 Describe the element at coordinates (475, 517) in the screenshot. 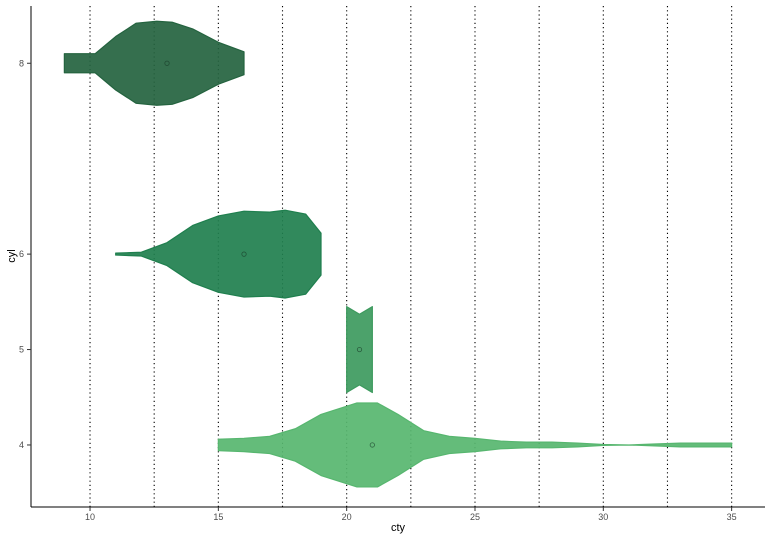

I see `x-tick-label-25: 25` at that location.